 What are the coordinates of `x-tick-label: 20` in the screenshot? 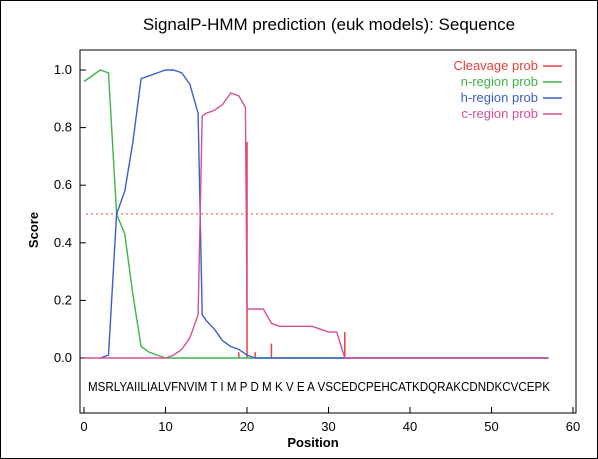 It's located at (247, 426).